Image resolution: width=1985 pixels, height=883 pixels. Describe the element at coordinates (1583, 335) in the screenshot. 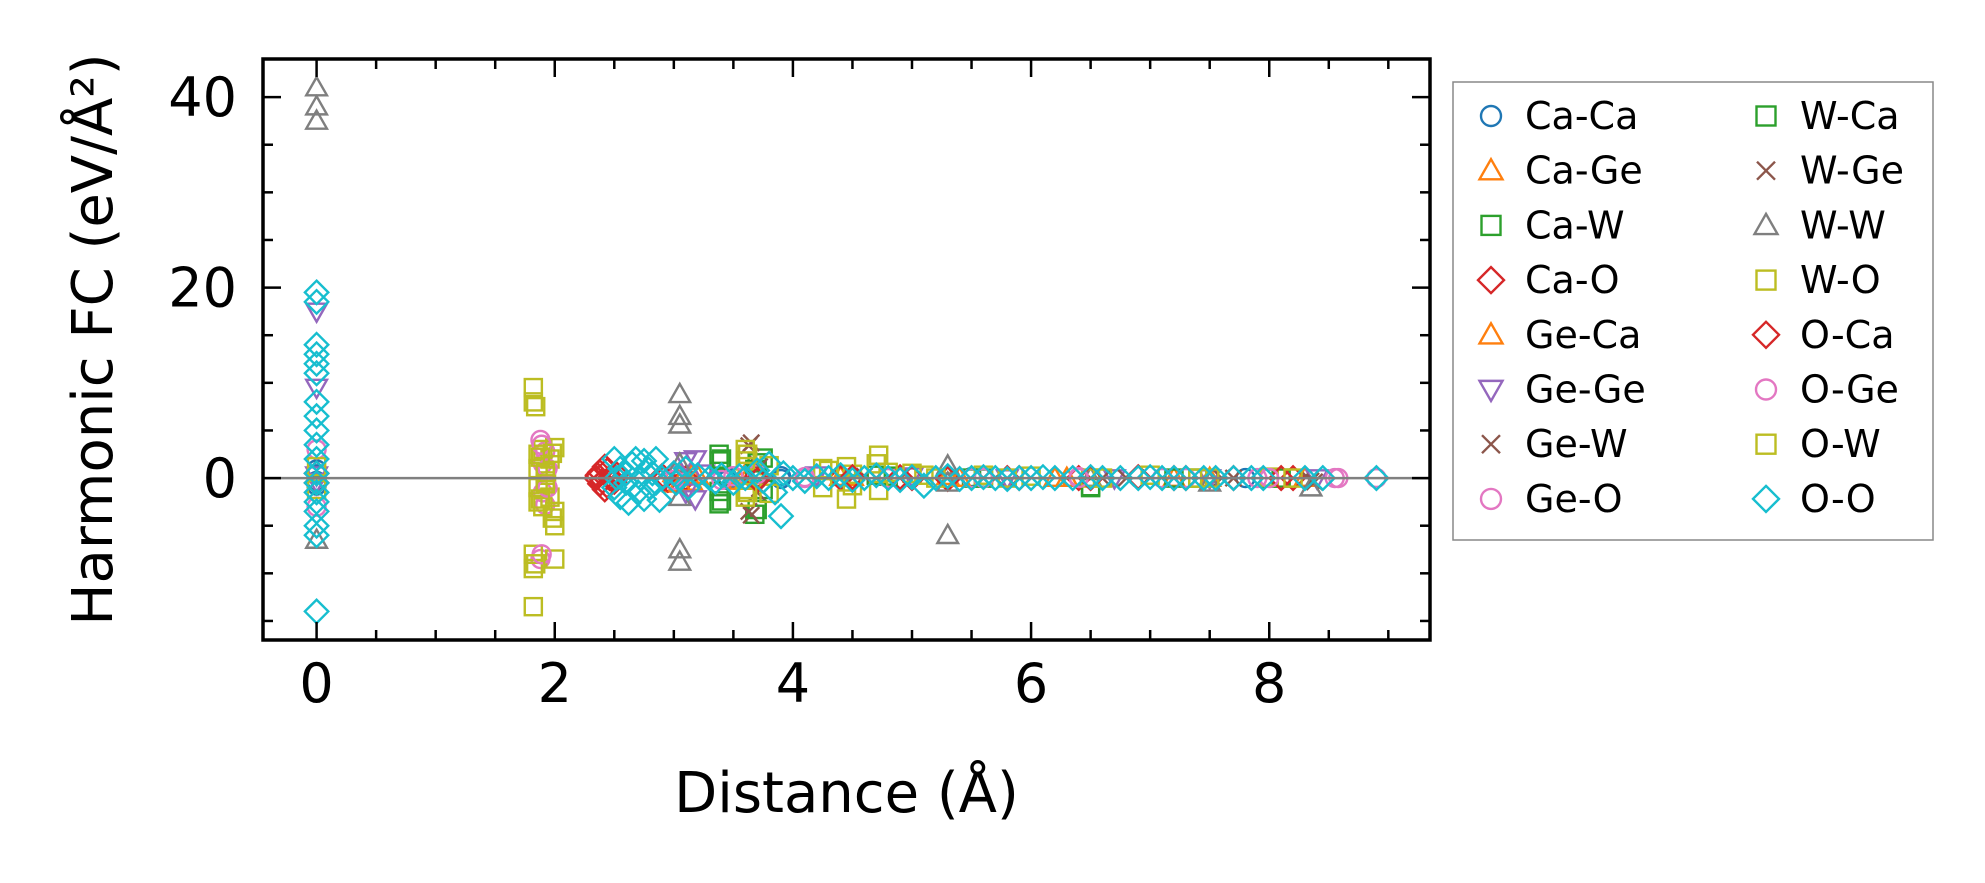

I see `legend-label: Ge-Ca` at that location.